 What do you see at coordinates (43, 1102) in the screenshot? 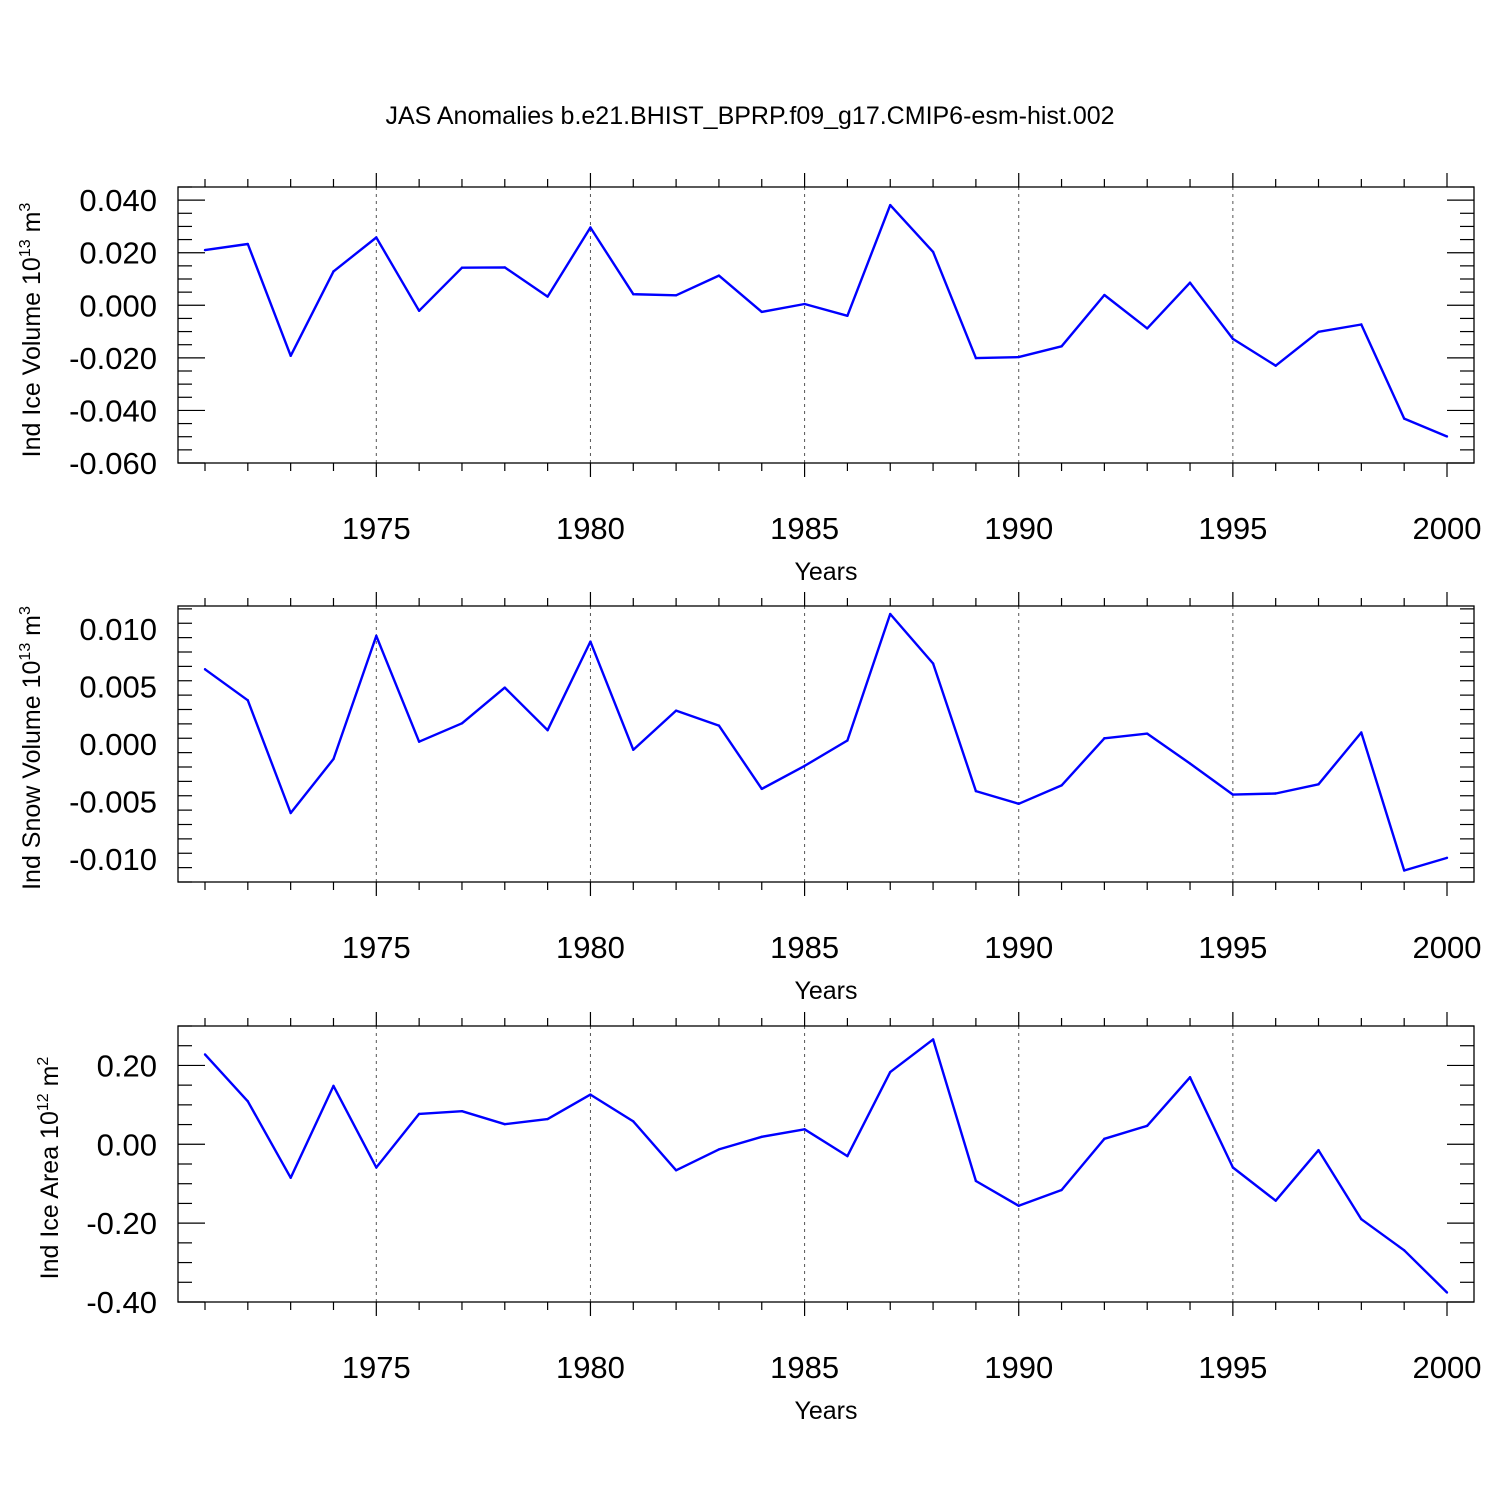
I see `y-axis-title-exp: 12` at bounding box center [43, 1102].